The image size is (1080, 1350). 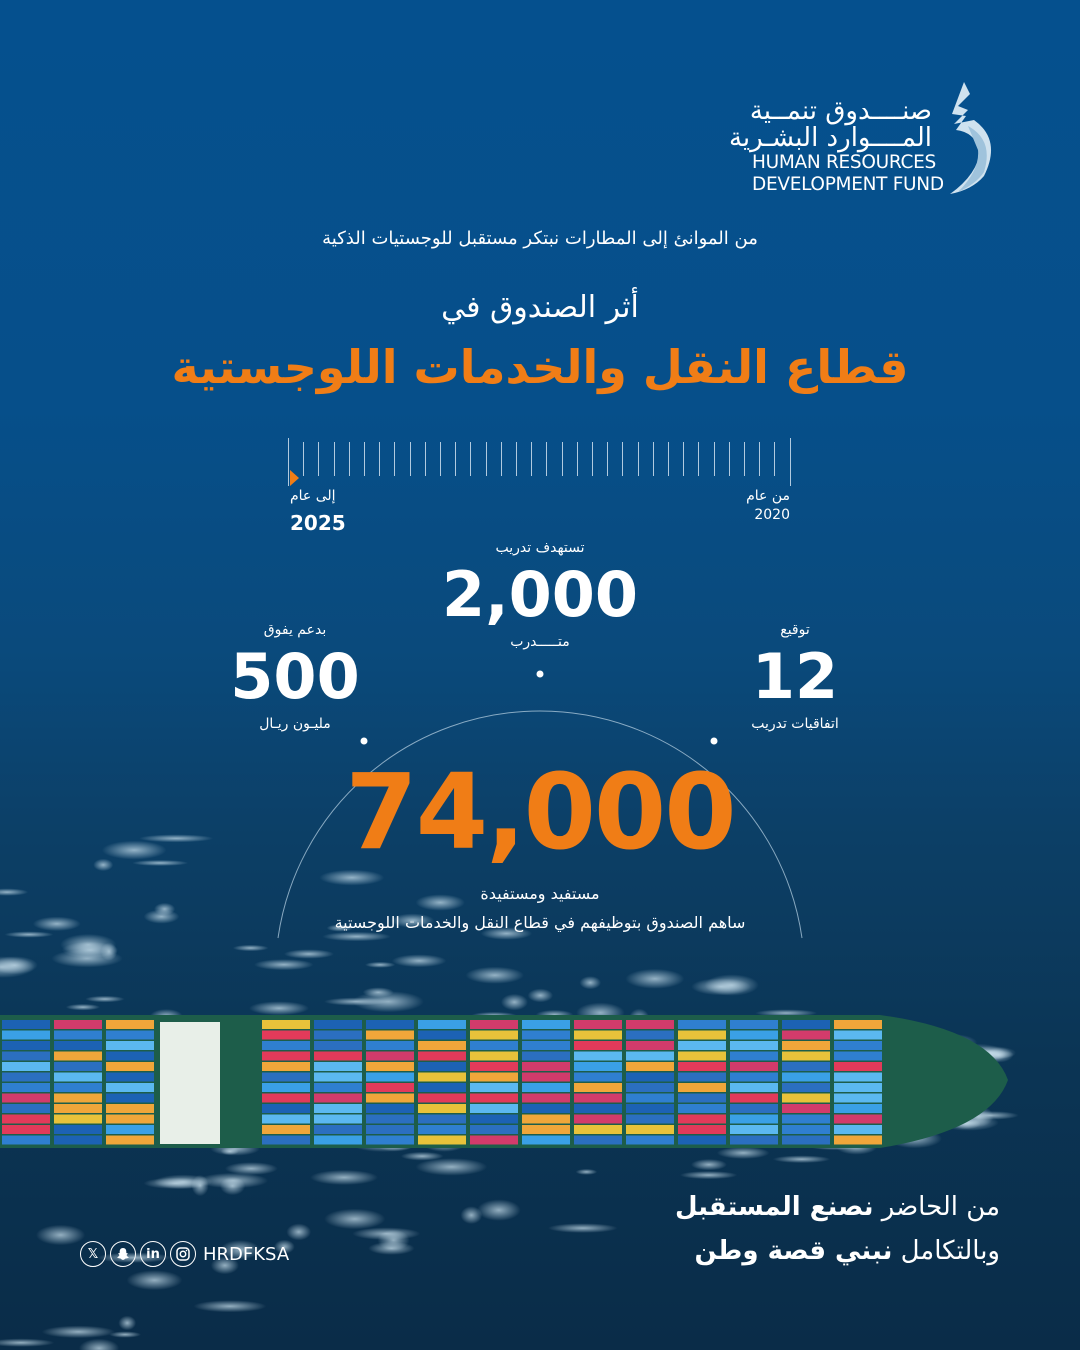 What do you see at coordinates (936, 1207) in the screenshot?
I see `slogan-line1-regular: من الحاضر` at bounding box center [936, 1207].